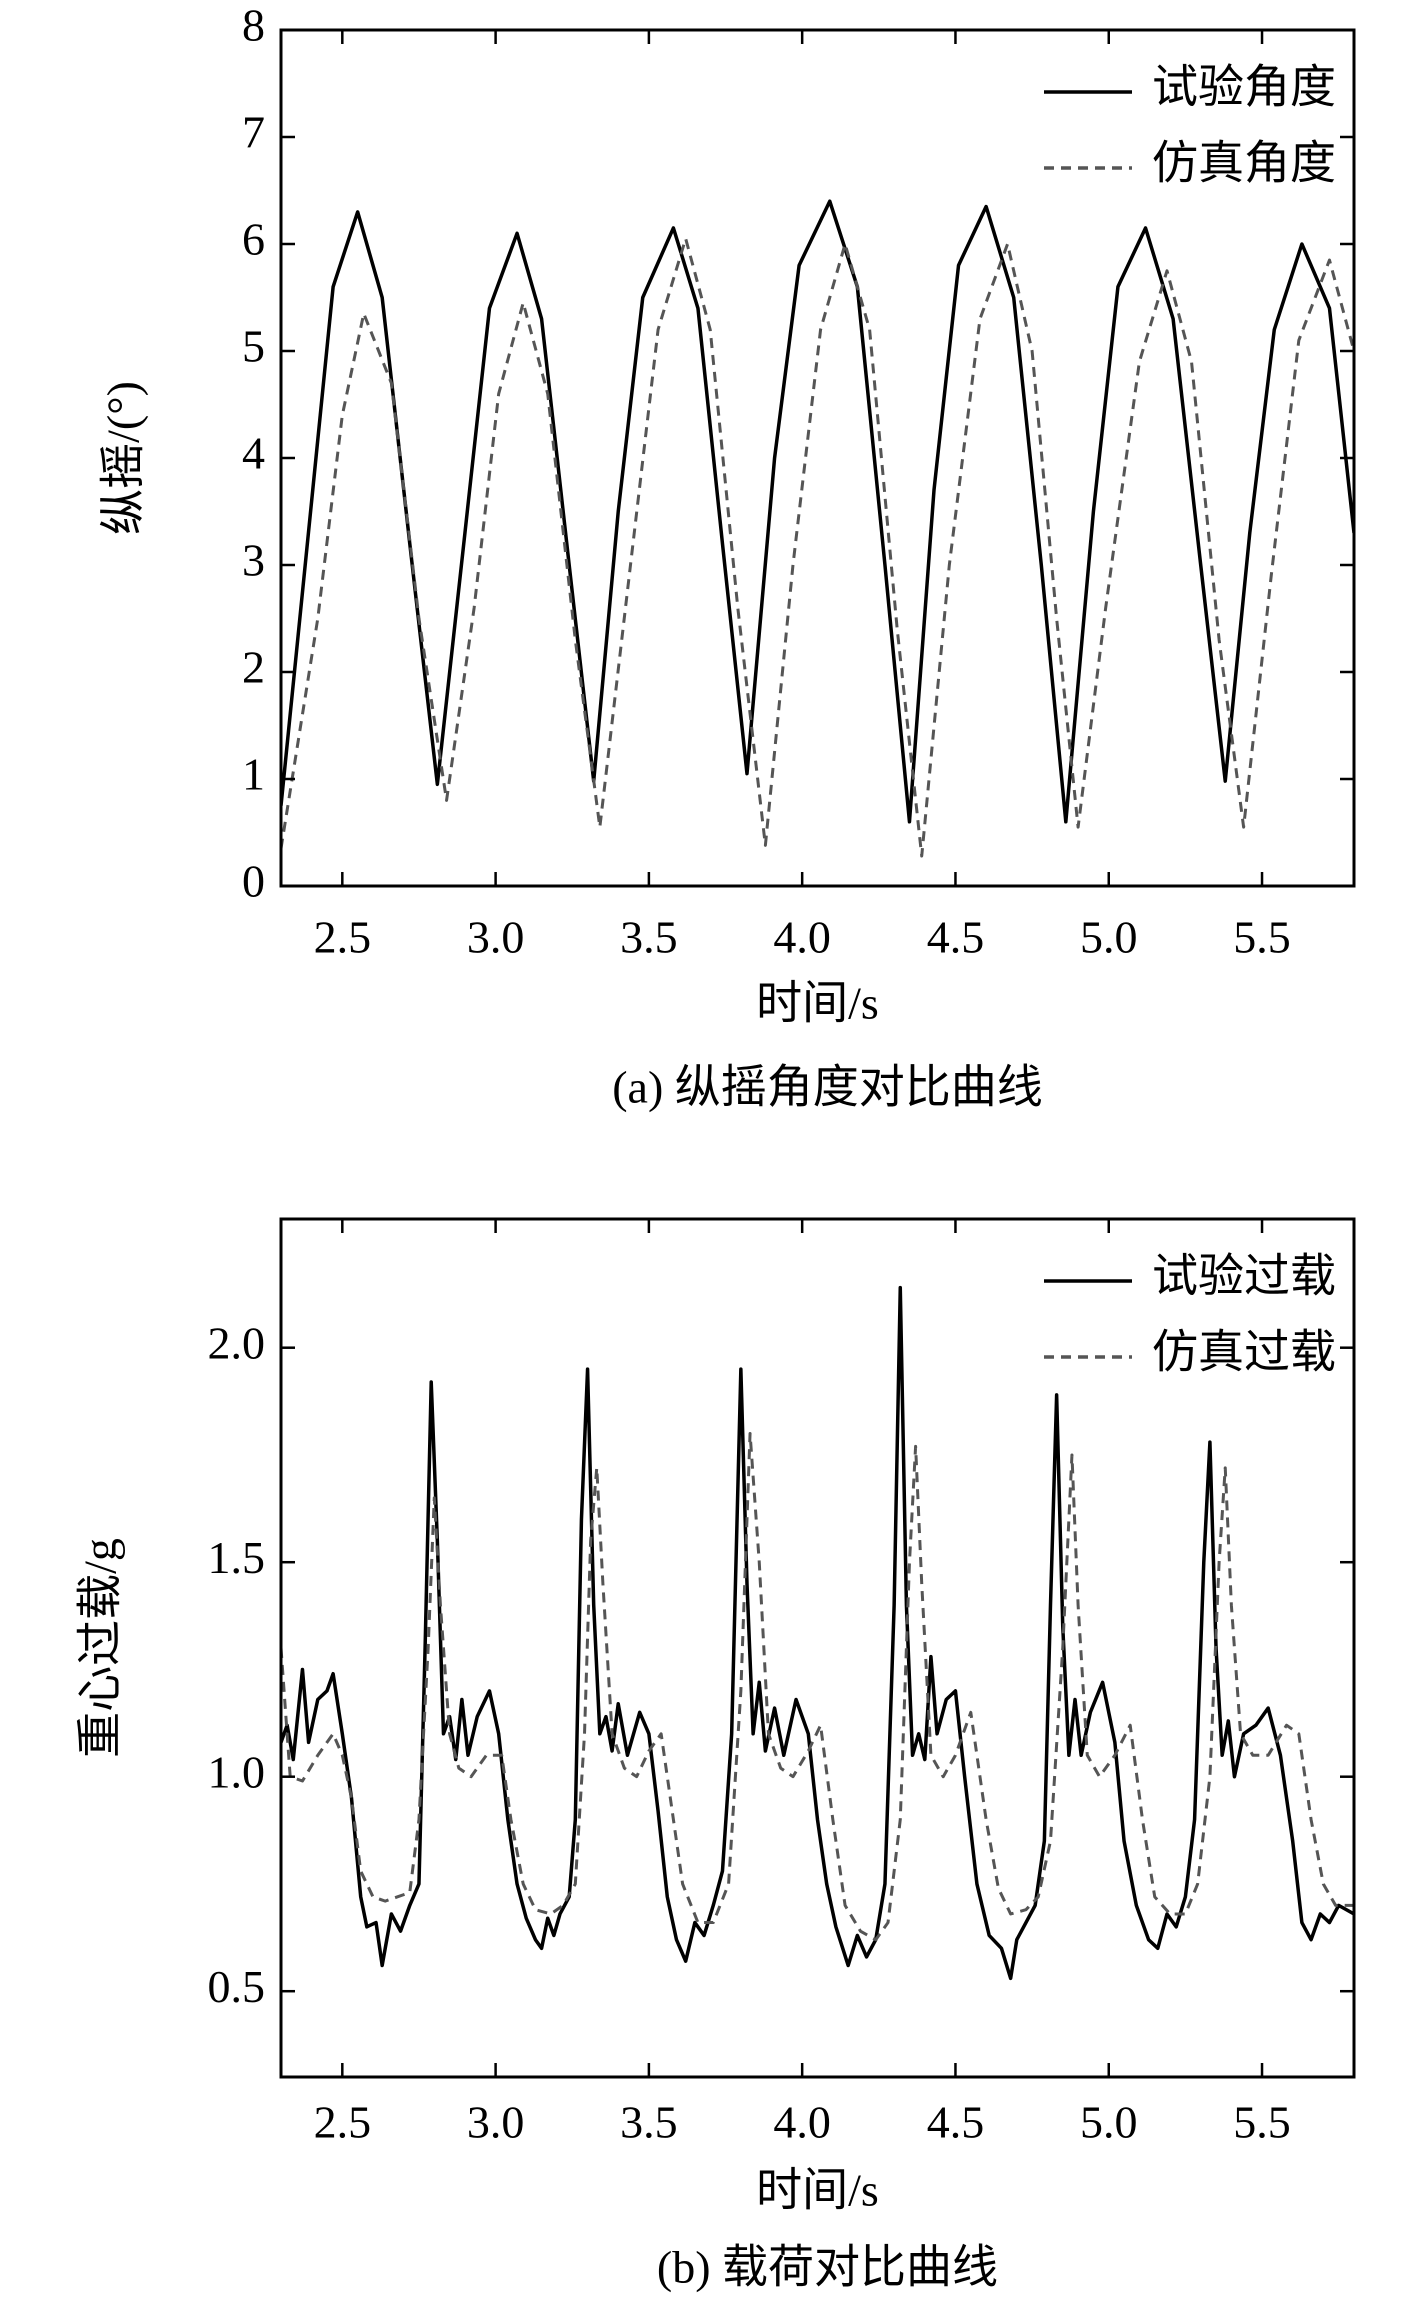 Image resolution: width=1417 pixels, height=2298 pixels. Describe the element at coordinates (827, 2267) in the screenshot. I see `caption: (b) 载荷对比曲线` at that location.